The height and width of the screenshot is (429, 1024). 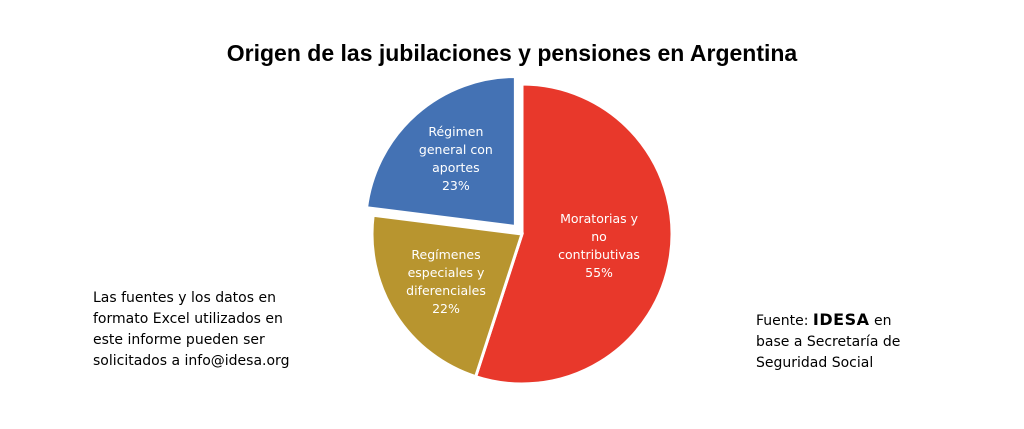 What do you see at coordinates (445, 254) in the screenshot?
I see `slice-label-line: Regímenes` at bounding box center [445, 254].